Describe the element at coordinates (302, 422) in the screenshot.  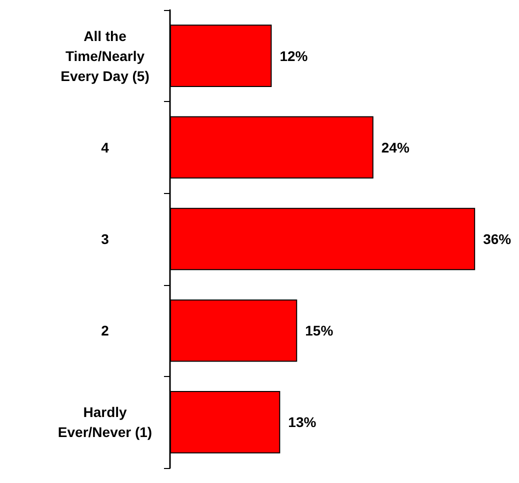
I see `data-label: 13%` at that location.